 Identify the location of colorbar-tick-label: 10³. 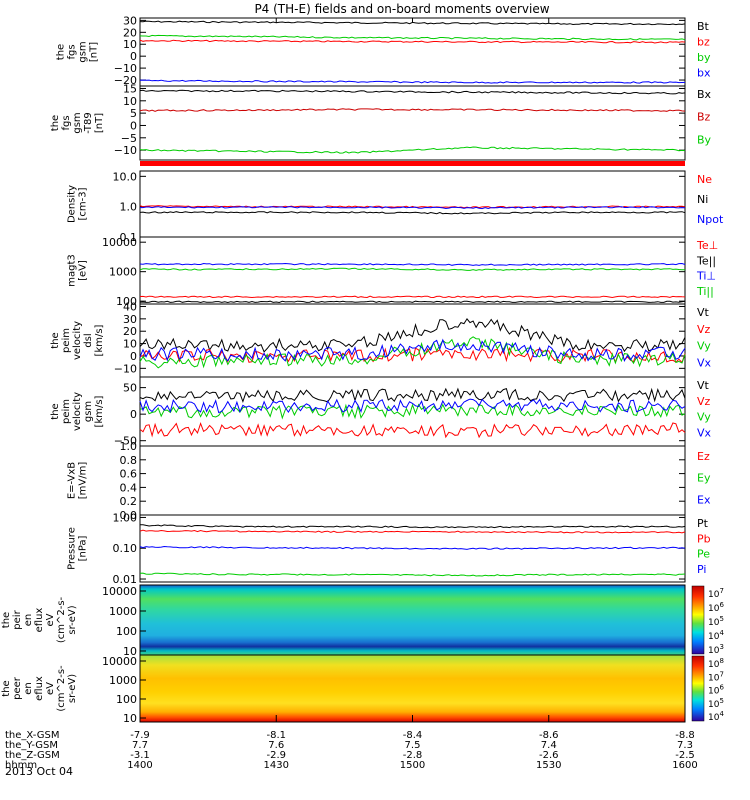
(716, 649).